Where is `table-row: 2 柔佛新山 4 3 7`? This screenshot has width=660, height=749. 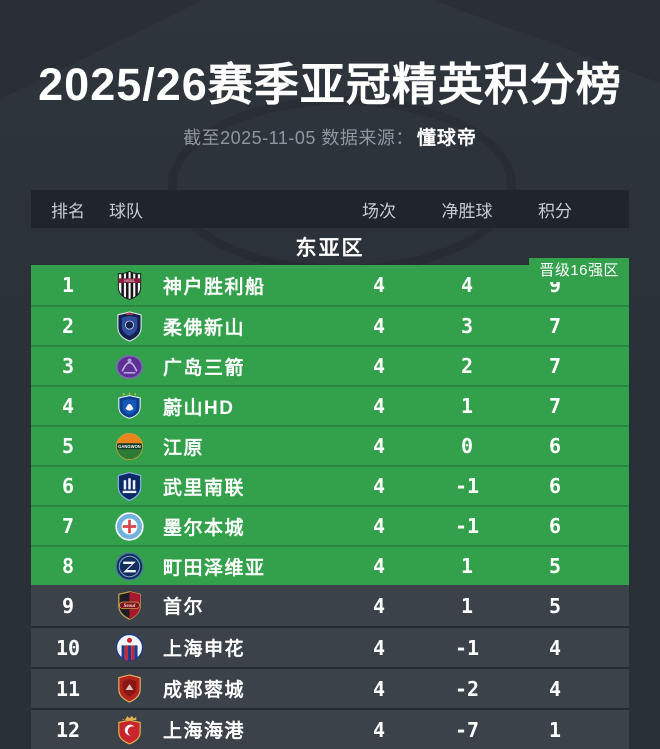 table-row: 2 柔佛新山 4 3 7 is located at coordinates (330, 325).